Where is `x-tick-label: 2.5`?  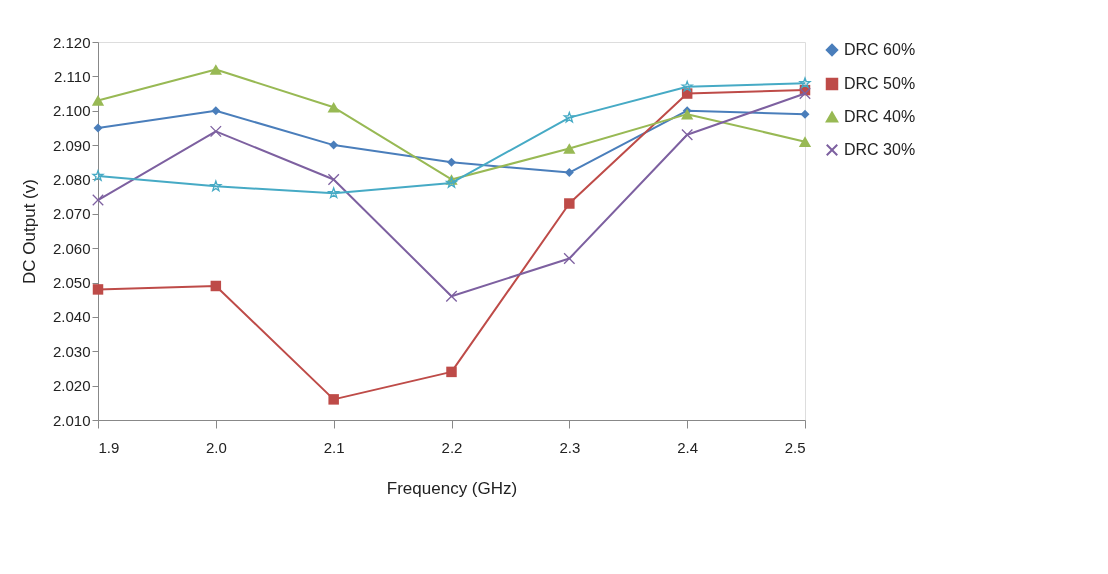
x-tick-label: 2.5 is located at coordinates (795, 447).